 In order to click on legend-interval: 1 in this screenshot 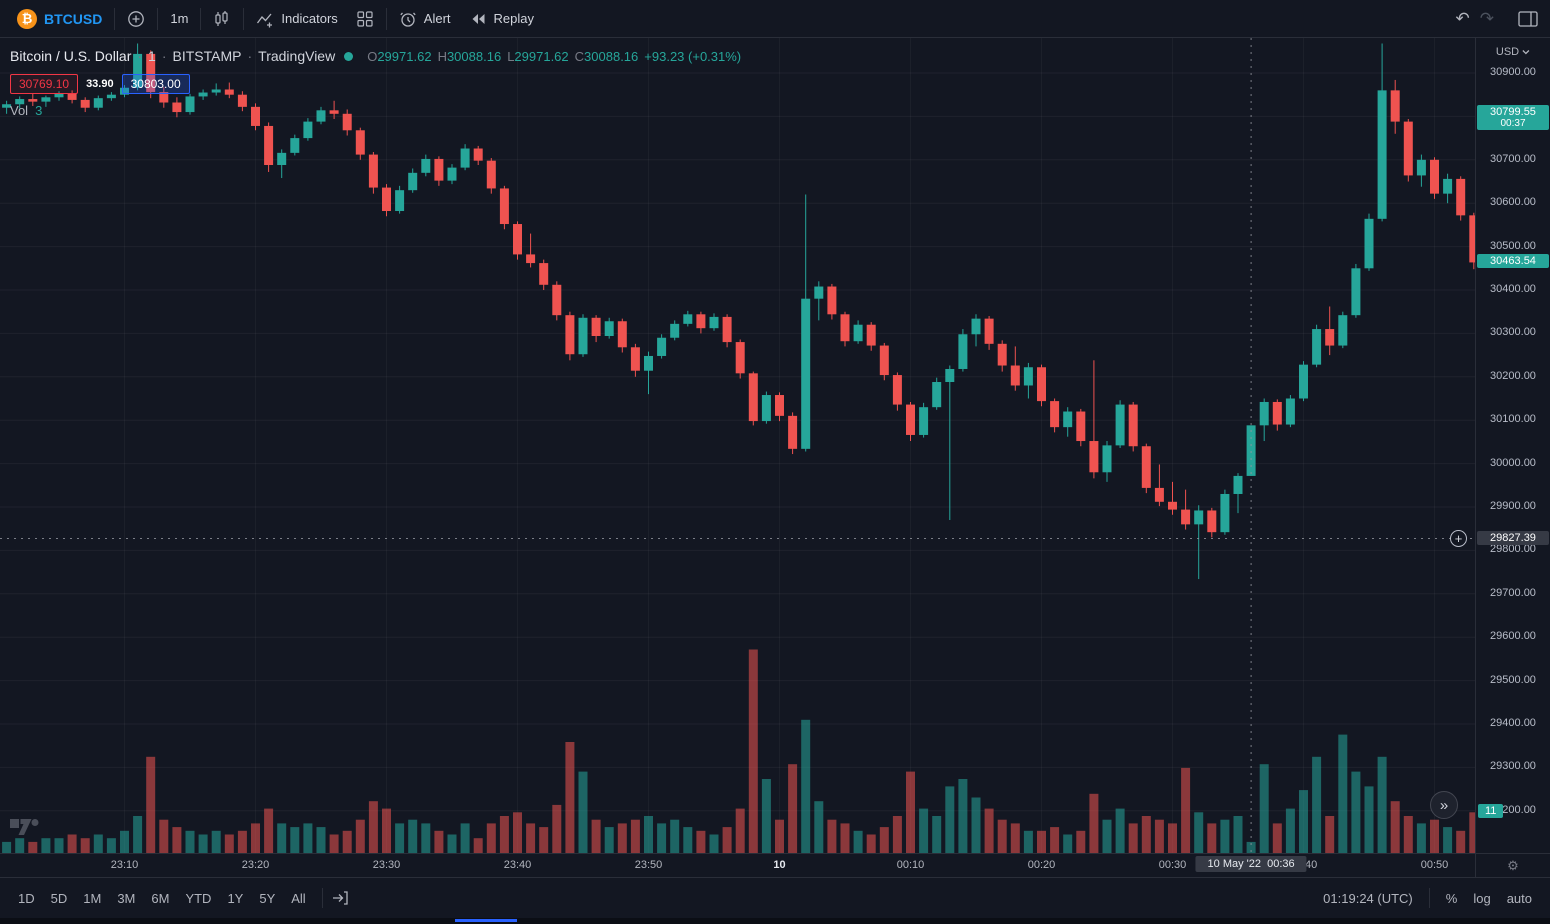, I will do `click(152, 56)`.